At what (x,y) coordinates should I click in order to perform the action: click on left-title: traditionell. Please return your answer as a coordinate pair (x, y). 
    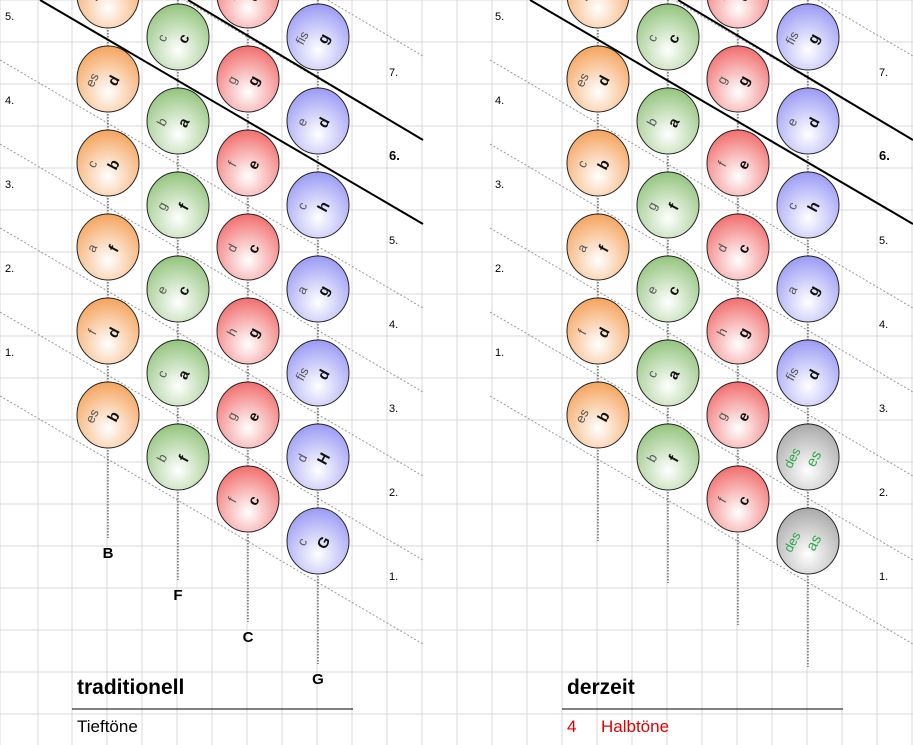
    Looking at the image, I should click on (131, 687).